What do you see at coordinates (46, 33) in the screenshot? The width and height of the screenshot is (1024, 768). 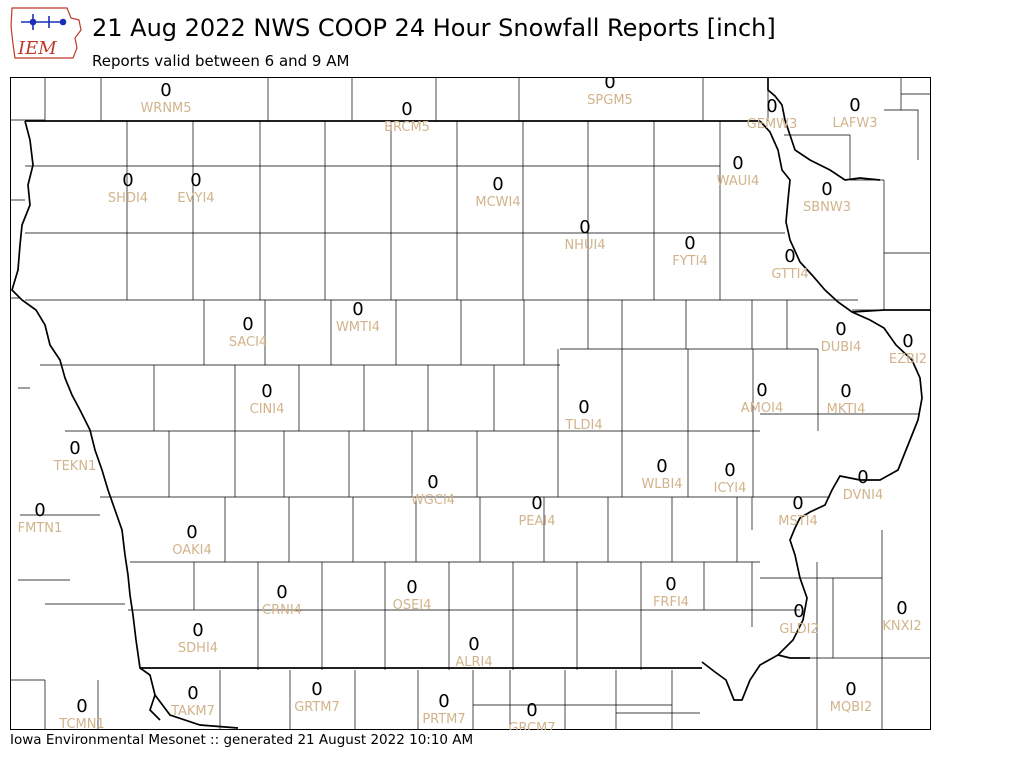 I see `iem-logo: IEM` at bounding box center [46, 33].